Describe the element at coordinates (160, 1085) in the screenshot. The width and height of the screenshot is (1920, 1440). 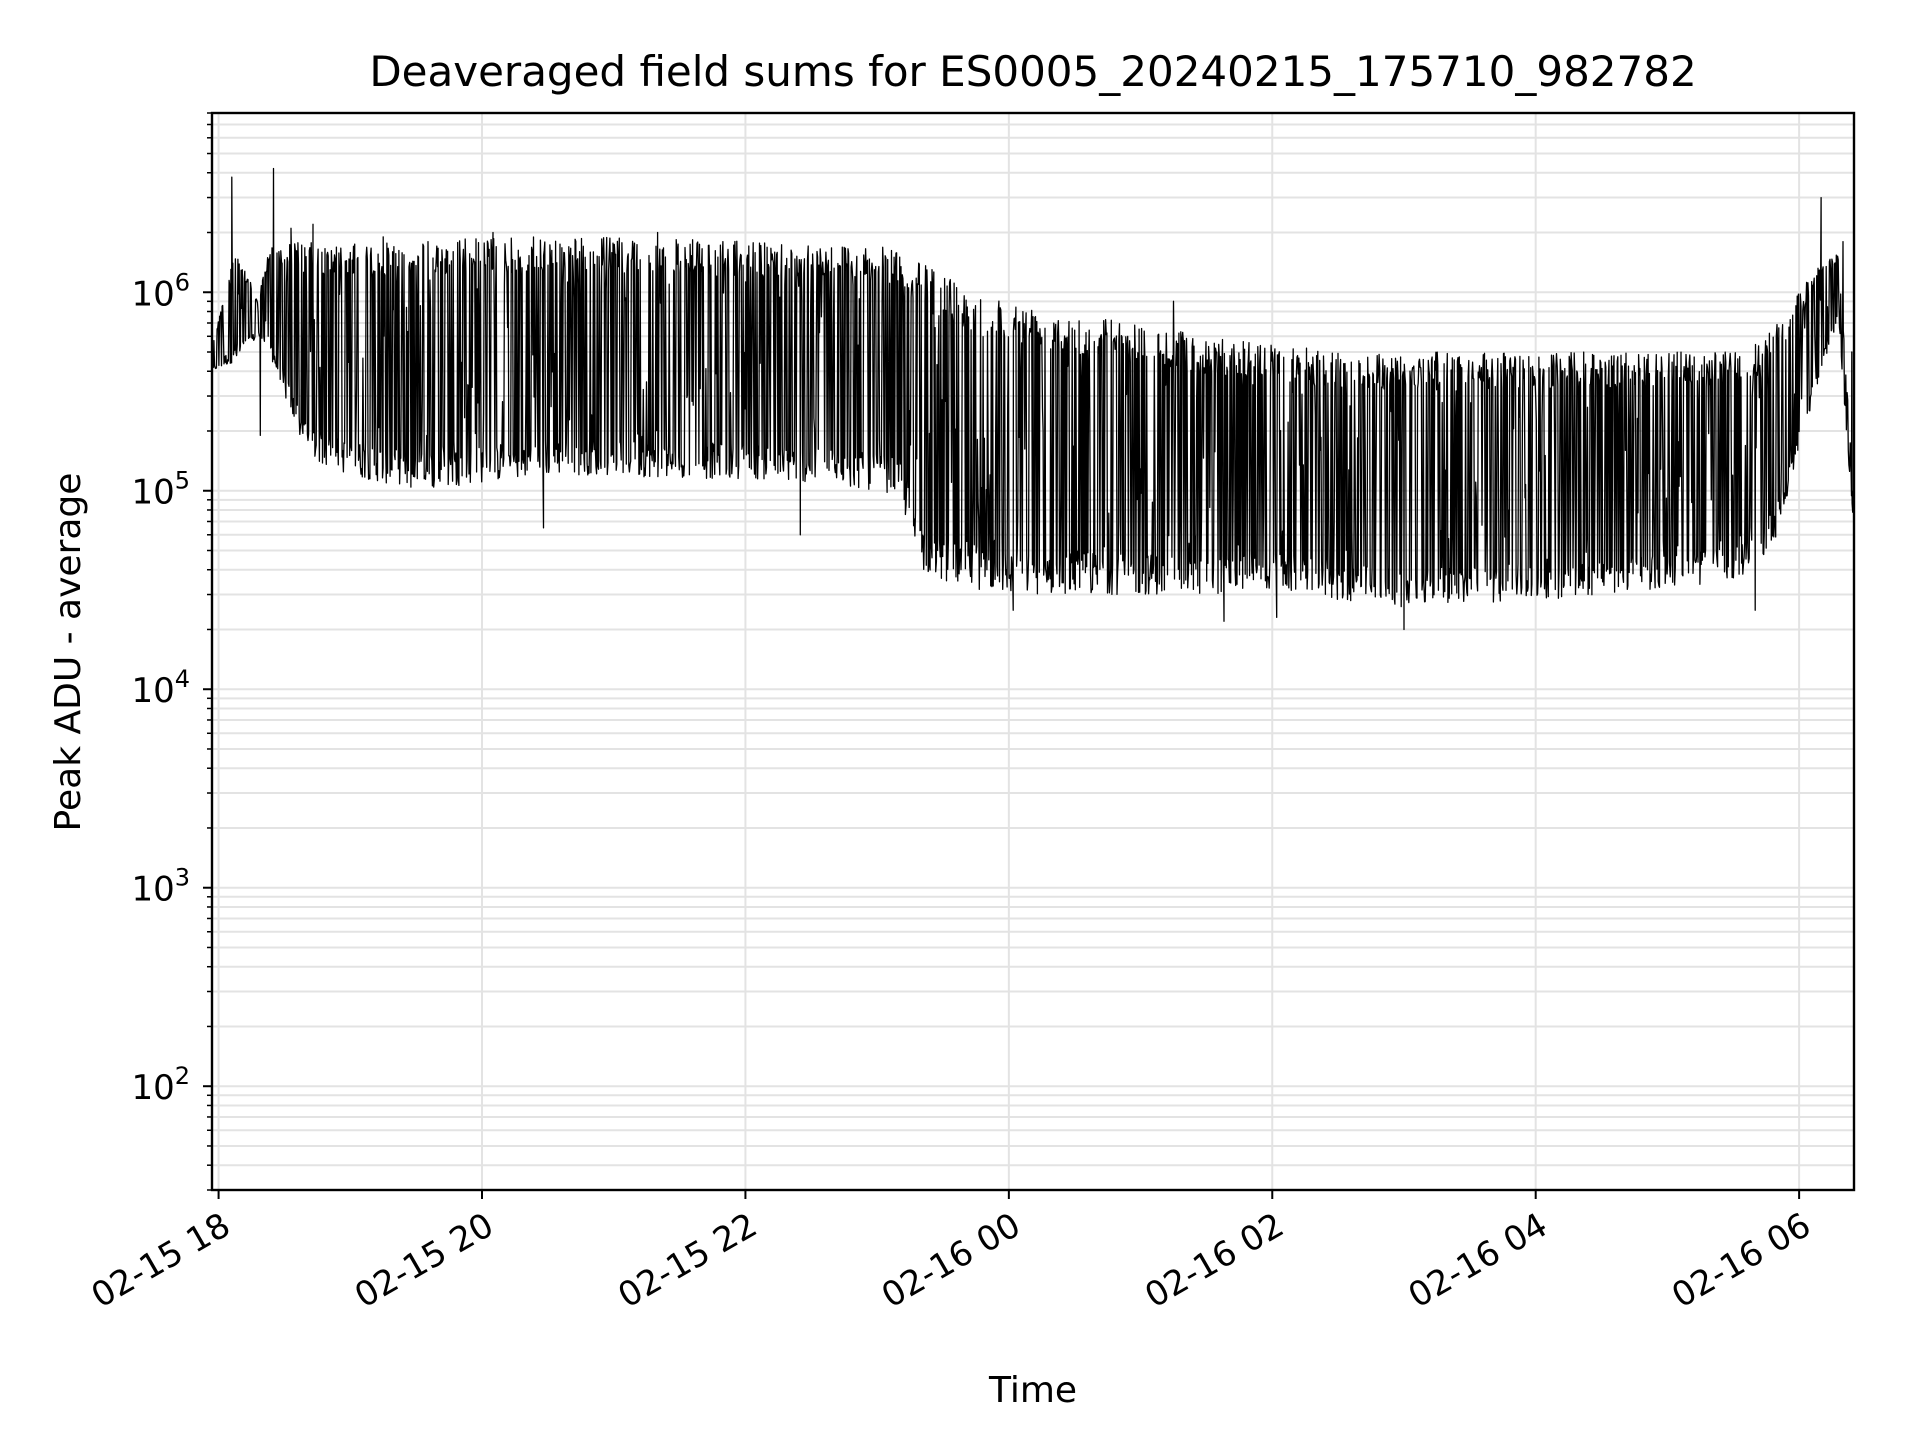
I see `y-tick-label: 10²` at that location.